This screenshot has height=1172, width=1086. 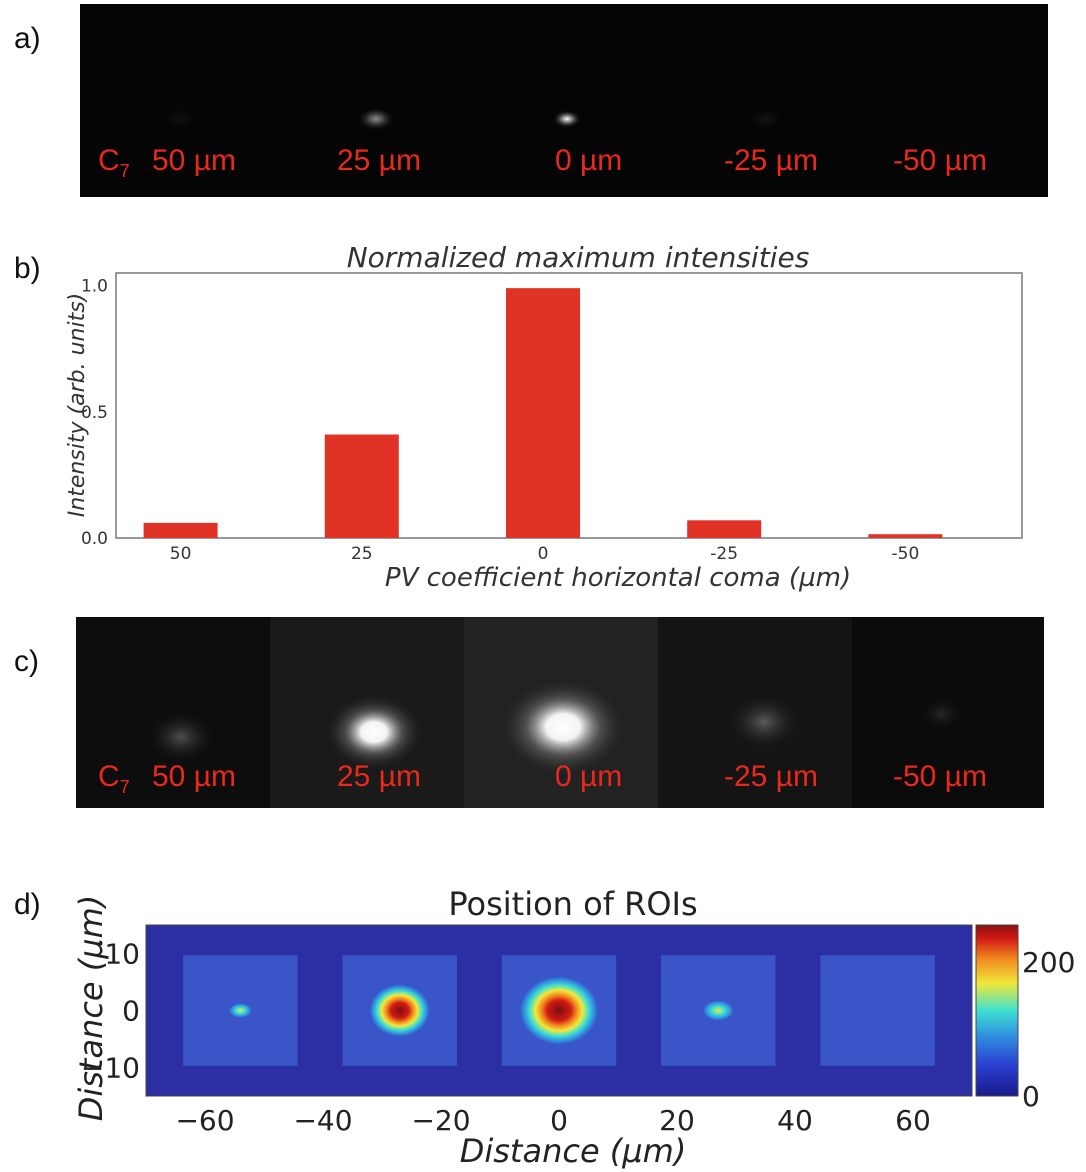 I want to click on x-tick-label: 50, so click(x=181, y=554).